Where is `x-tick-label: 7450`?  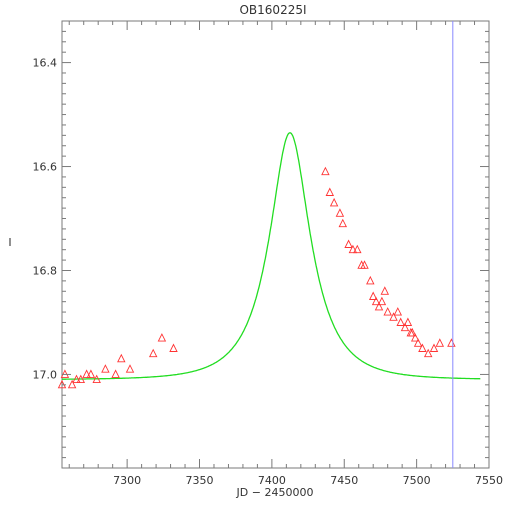 x-tick-label: 7450 is located at coordinates (344, 480).